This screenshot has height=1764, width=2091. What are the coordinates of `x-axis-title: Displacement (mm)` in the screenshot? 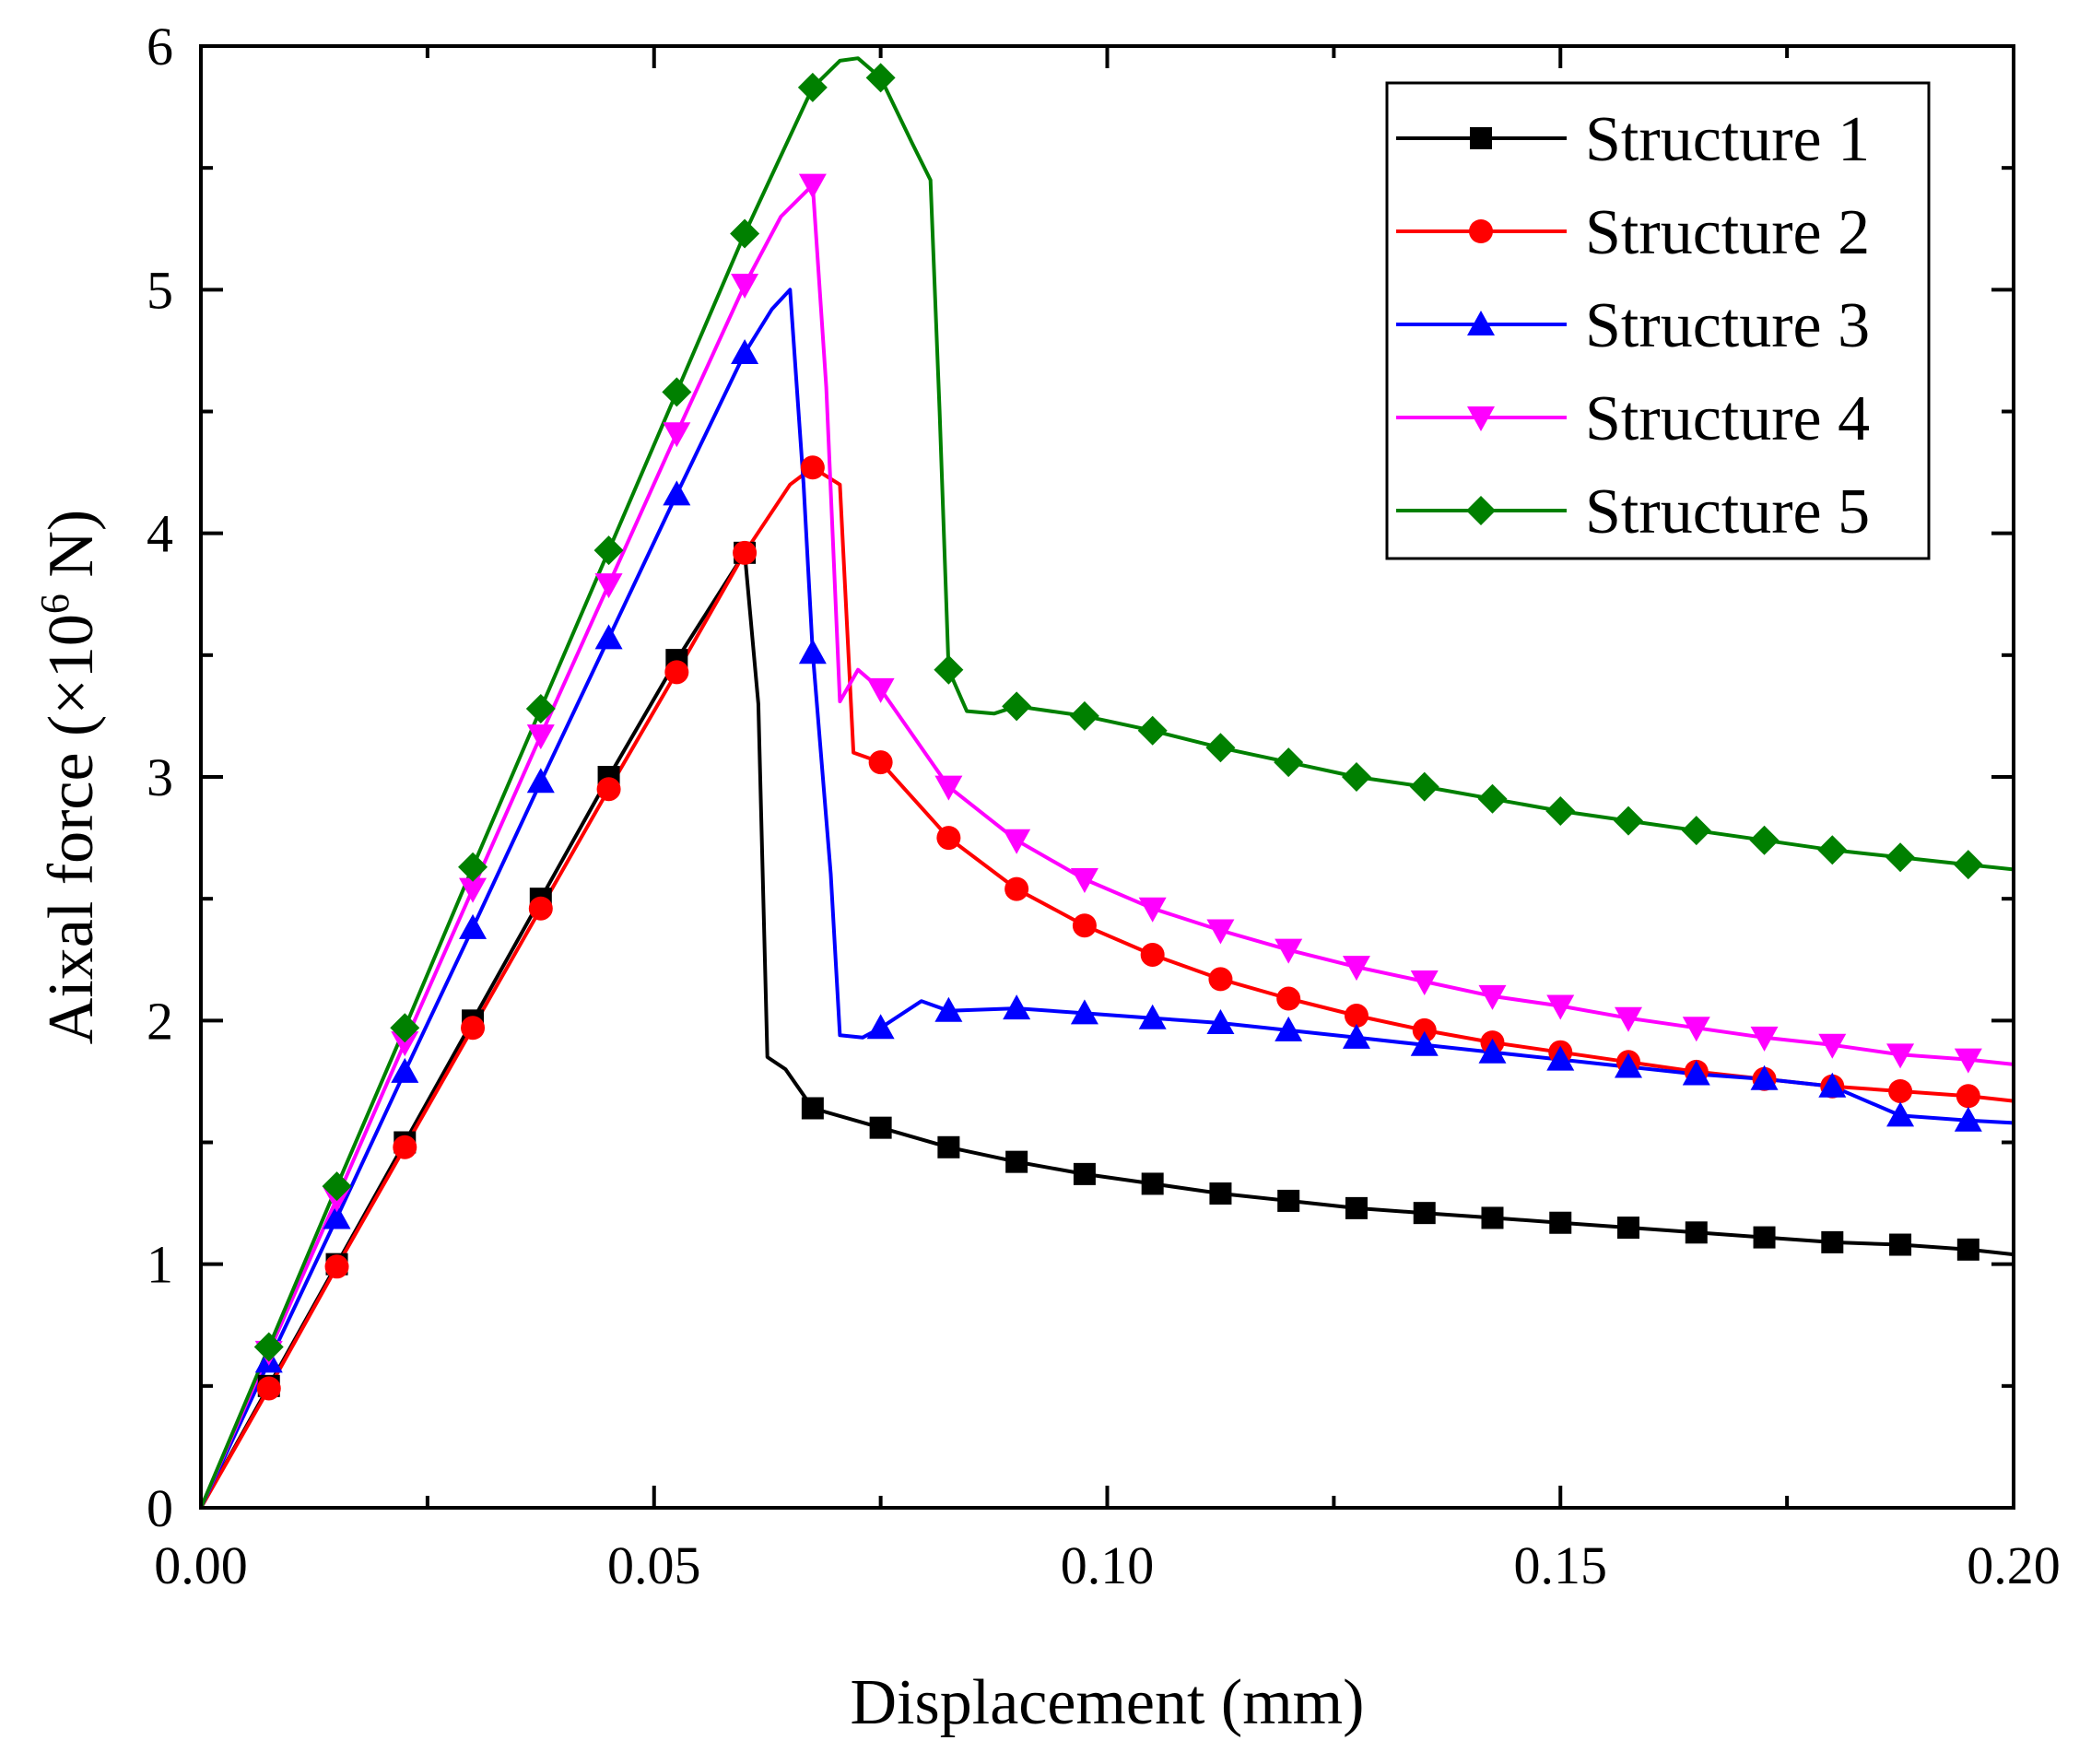 It's located at (1108, 1702).